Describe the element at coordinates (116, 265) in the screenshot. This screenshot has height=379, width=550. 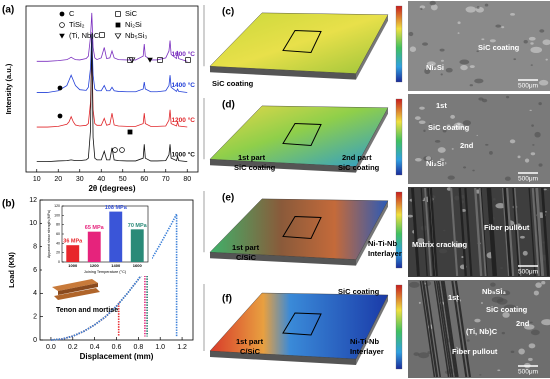
I see `x-tick-label: 1400` at that location.